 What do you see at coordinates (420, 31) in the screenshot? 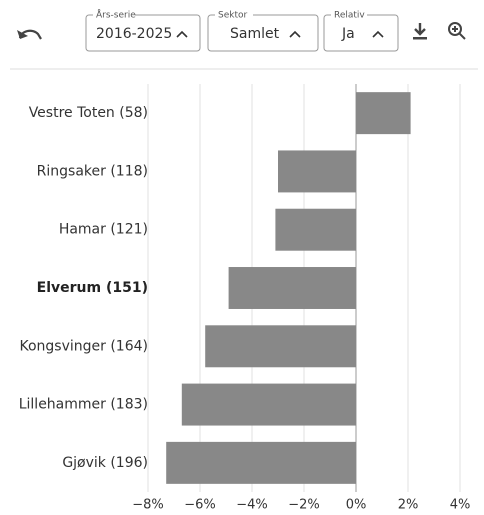
I see `download-button` at bounding box center [420, 31].